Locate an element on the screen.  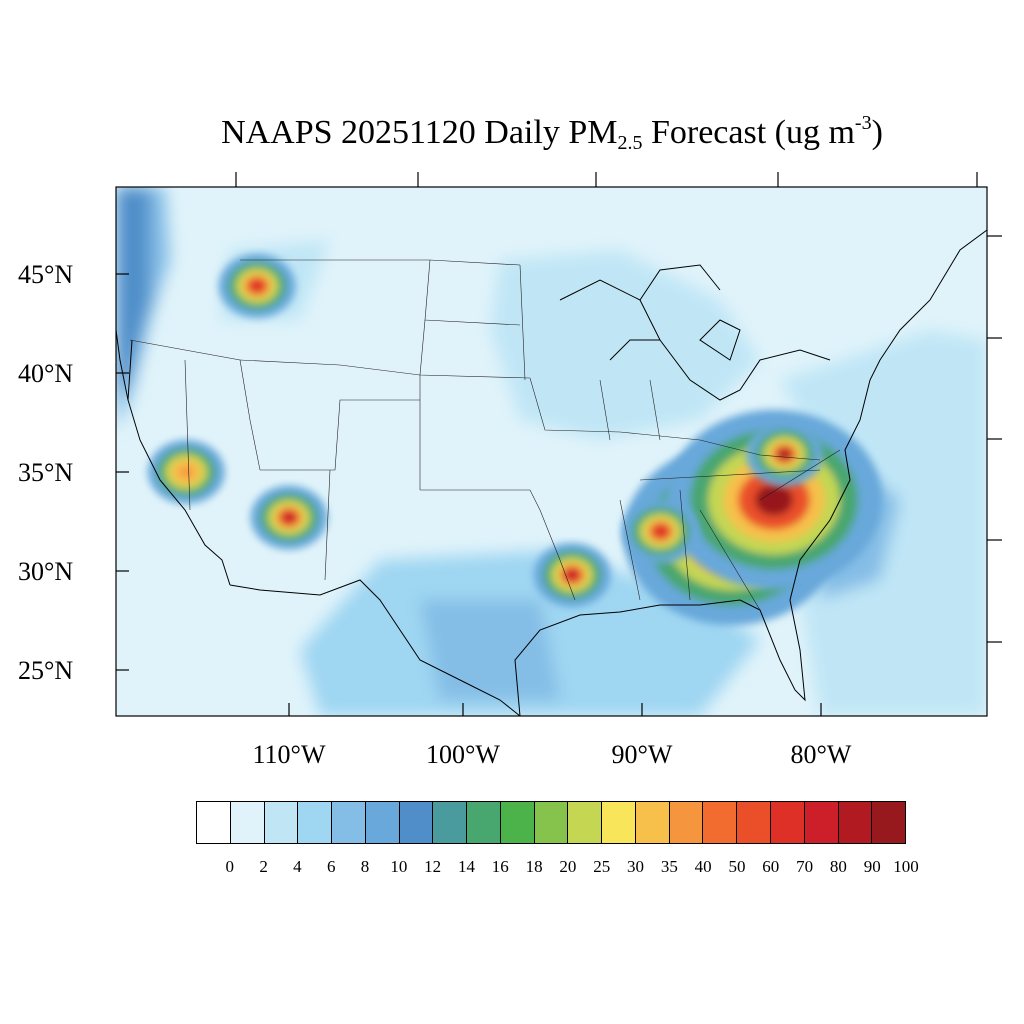
legend-label: 10 is located at coordinates (399, 866).